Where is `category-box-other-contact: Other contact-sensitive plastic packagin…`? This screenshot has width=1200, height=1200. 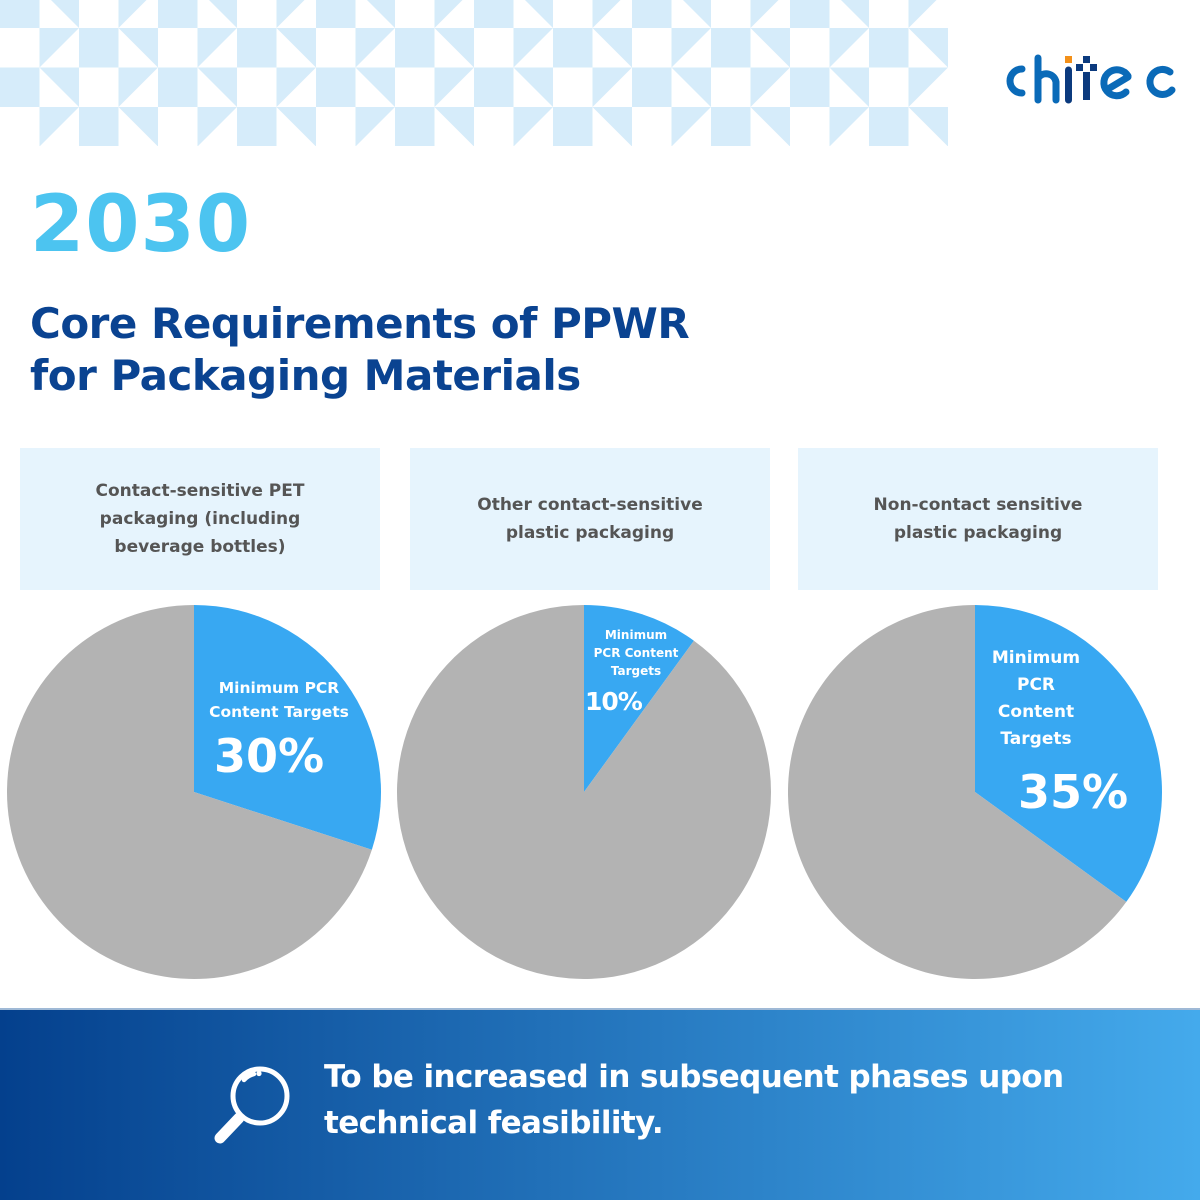 category-box-other-contact: Other contact-sensitive plastic packagin… is located at coordinates (590, 519).